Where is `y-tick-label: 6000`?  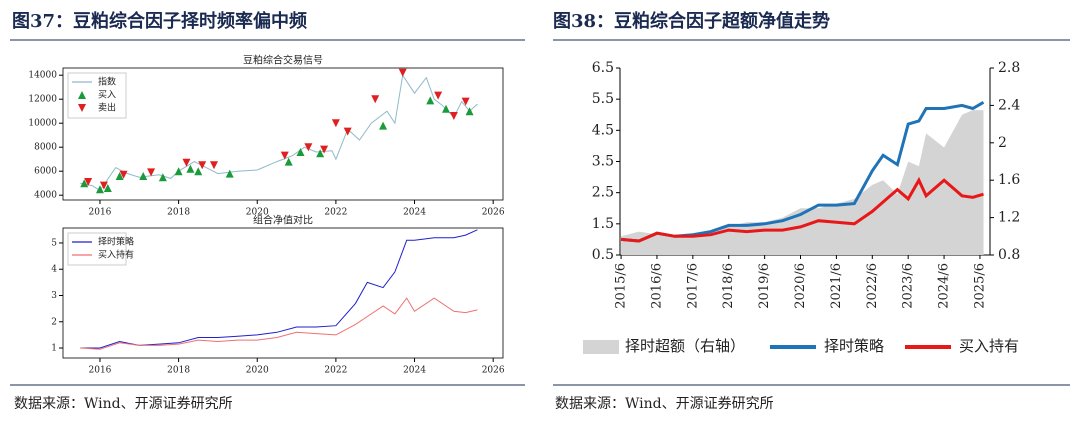 y-tick-label: 6000 is located at coordinates (45, 172).